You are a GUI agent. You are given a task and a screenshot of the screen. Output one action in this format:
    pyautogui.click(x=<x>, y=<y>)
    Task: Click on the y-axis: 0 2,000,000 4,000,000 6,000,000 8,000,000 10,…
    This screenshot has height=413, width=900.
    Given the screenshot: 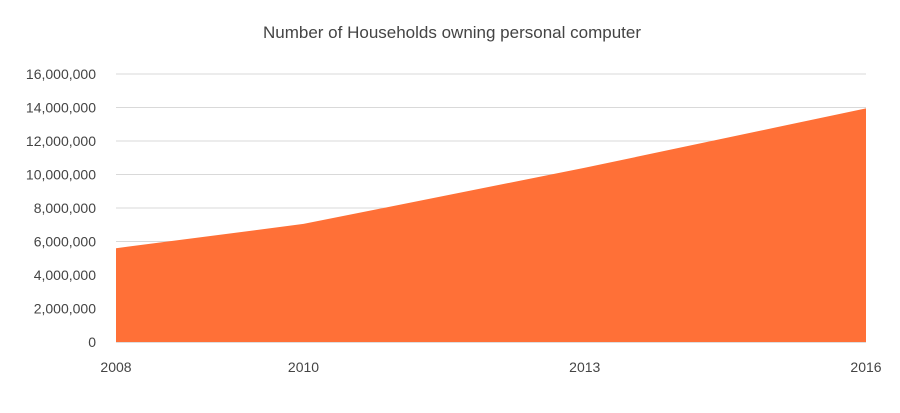 What is the action you would take?
    pyautogui.click(x=61, y=208)
    